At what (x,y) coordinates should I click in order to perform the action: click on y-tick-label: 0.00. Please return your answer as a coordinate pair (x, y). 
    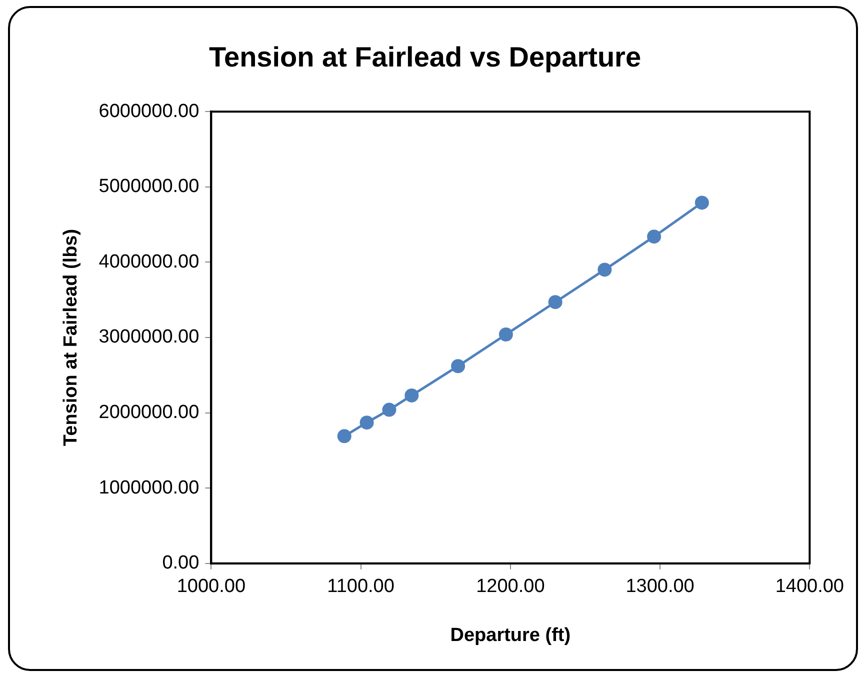
    Looking at the image, I should click on (181, 563).